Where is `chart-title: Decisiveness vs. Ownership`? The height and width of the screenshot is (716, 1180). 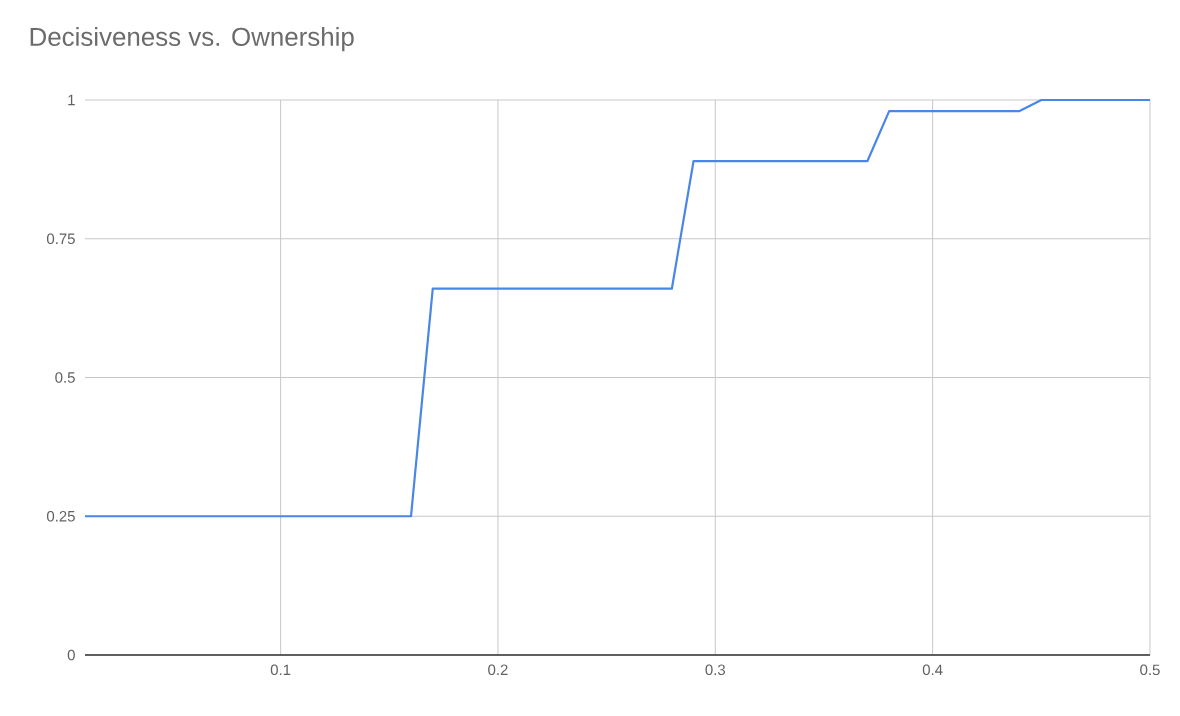
chart-title: Decisiveness vs. Ownership is located at coordinates (192, 39).